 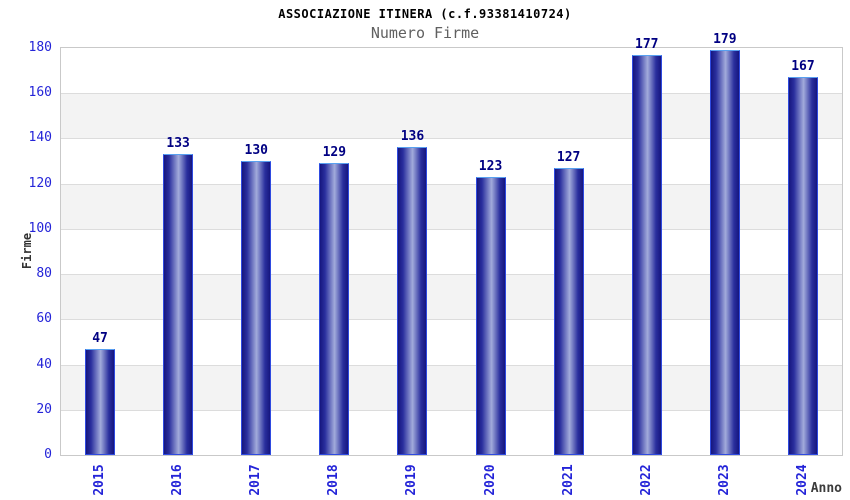 What do you see at coordinates (490, 480) in the screenshot?
I see `x-tick-label: 2020` at bounding box center [490, 480].